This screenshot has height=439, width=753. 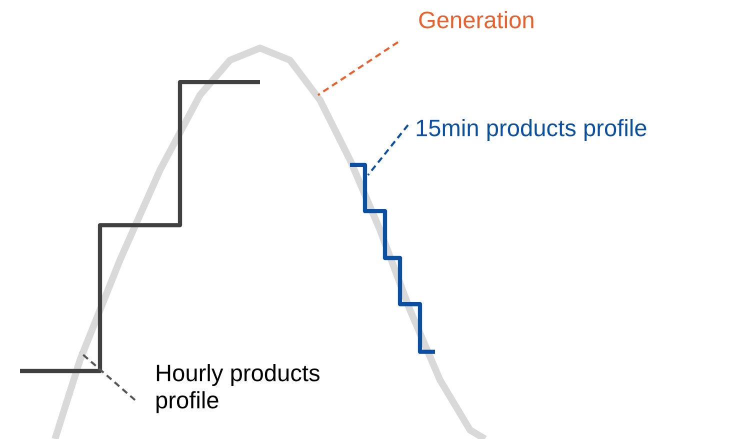 I want to click on annotation: Hourly products profile, so click(x=238, y=389).